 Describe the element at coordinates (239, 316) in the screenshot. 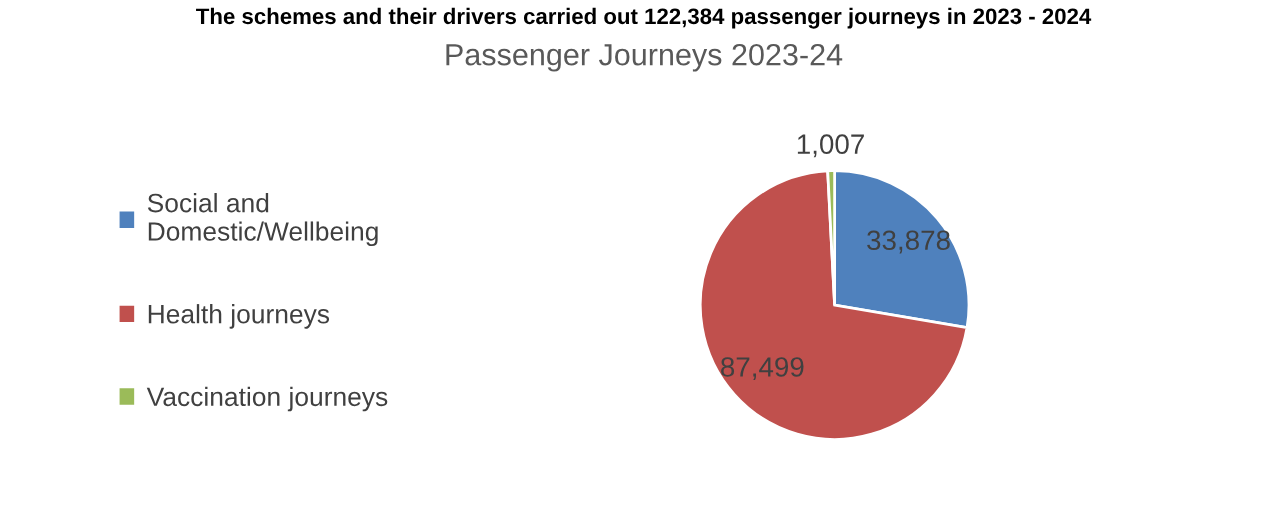

I see `legend-label: Health journeys` at that location.